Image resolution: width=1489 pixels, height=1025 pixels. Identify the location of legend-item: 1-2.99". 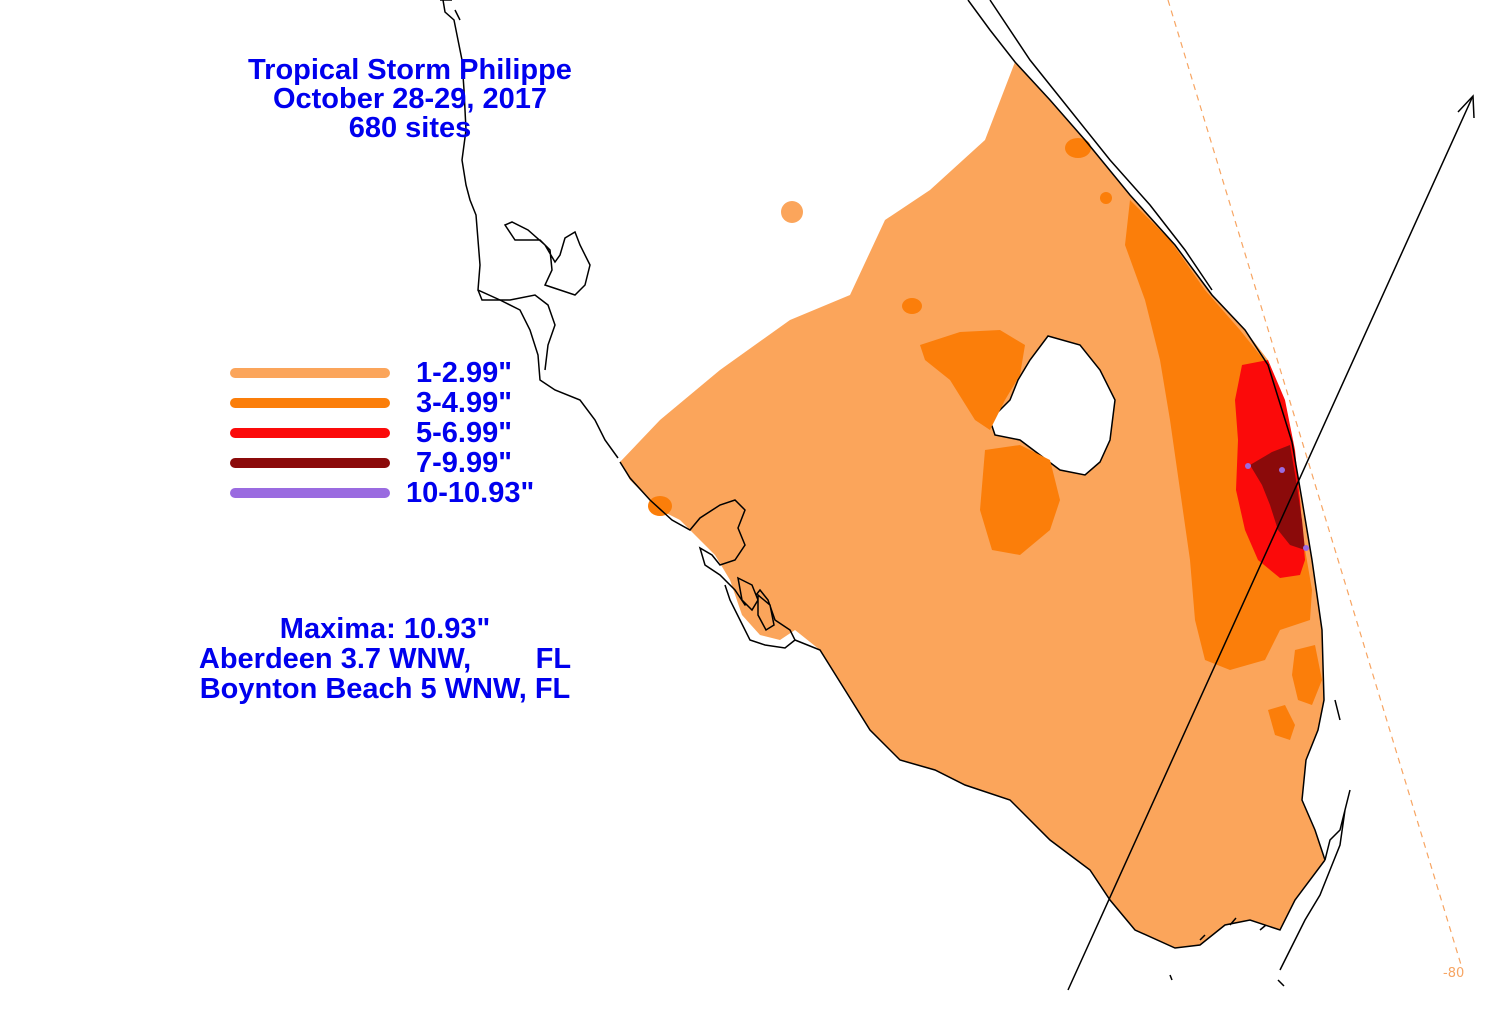
(396, 373).